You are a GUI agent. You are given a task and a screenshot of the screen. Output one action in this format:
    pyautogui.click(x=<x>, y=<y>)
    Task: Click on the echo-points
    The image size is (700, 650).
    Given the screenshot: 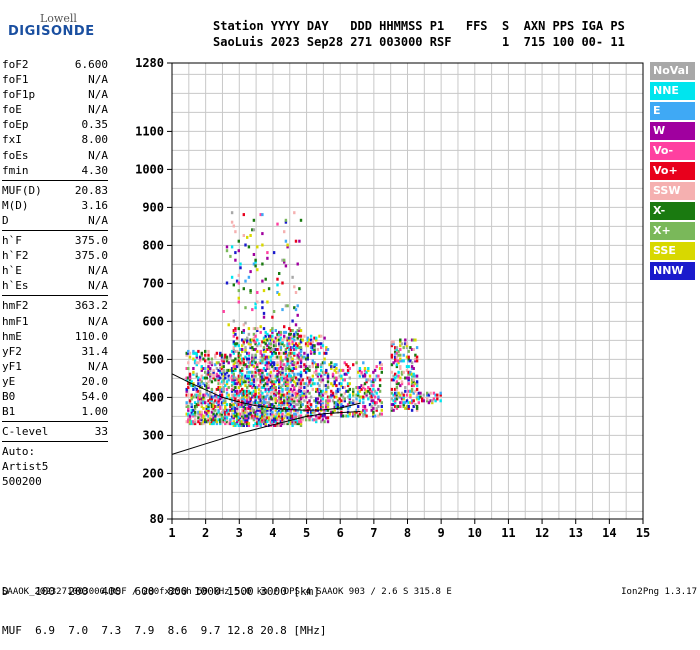 What is the action you would take?
    pyautogui.click(x=313, y=319)
    